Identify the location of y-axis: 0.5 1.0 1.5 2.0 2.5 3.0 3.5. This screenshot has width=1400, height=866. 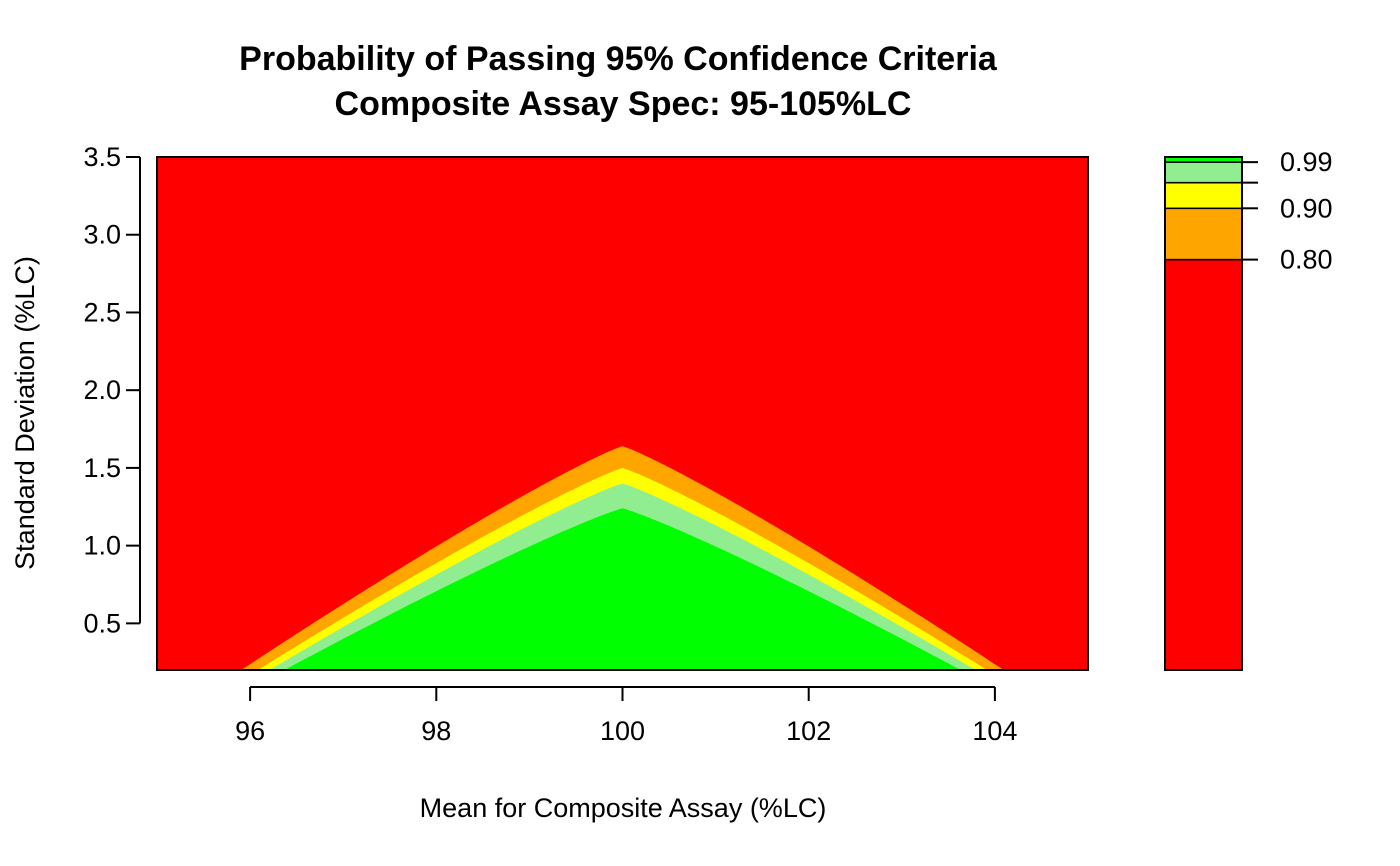
(112, 390).